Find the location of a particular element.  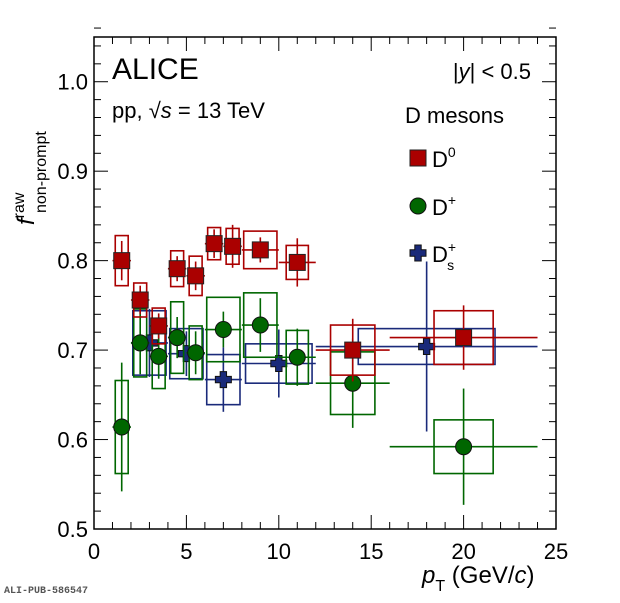

y-tick-label: 0.5 is located at coordinates (72, 529).